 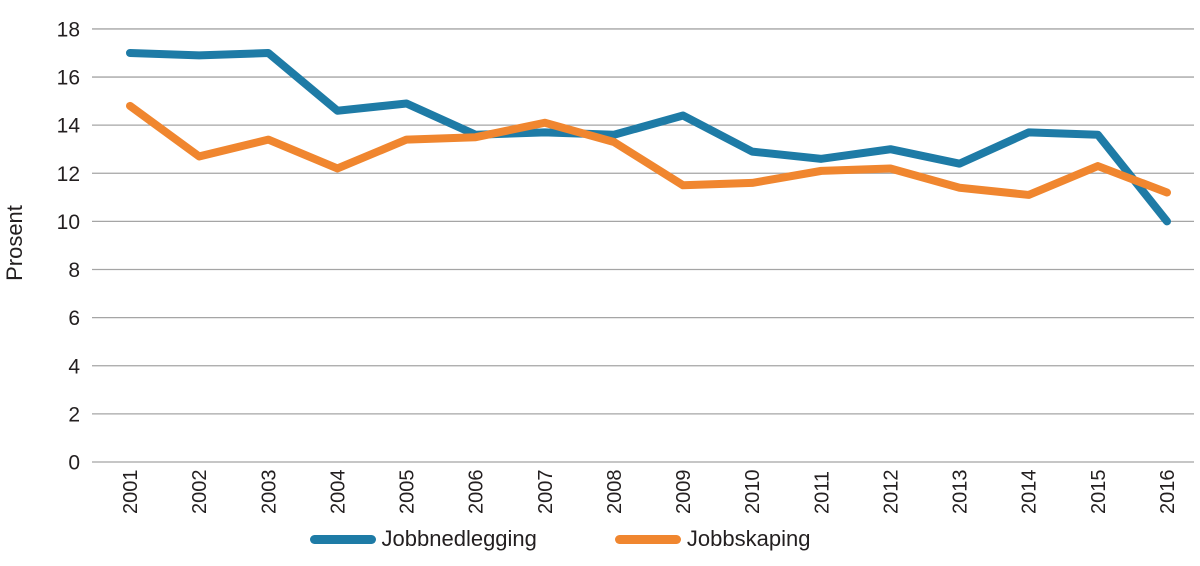 I want to click on x-tick-label: 2007, so click(x=546, y=492).